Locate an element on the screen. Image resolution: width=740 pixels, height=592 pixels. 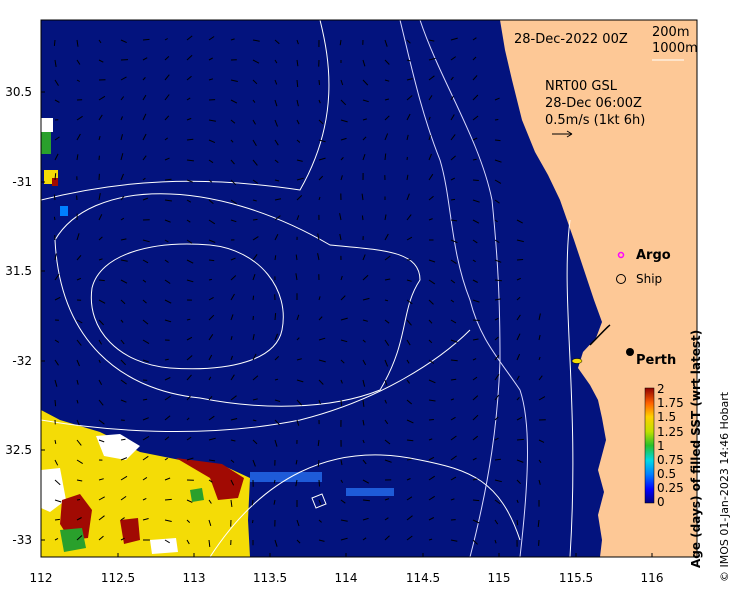
contour-label-200m: 200m is located at coordinates (670, 32).